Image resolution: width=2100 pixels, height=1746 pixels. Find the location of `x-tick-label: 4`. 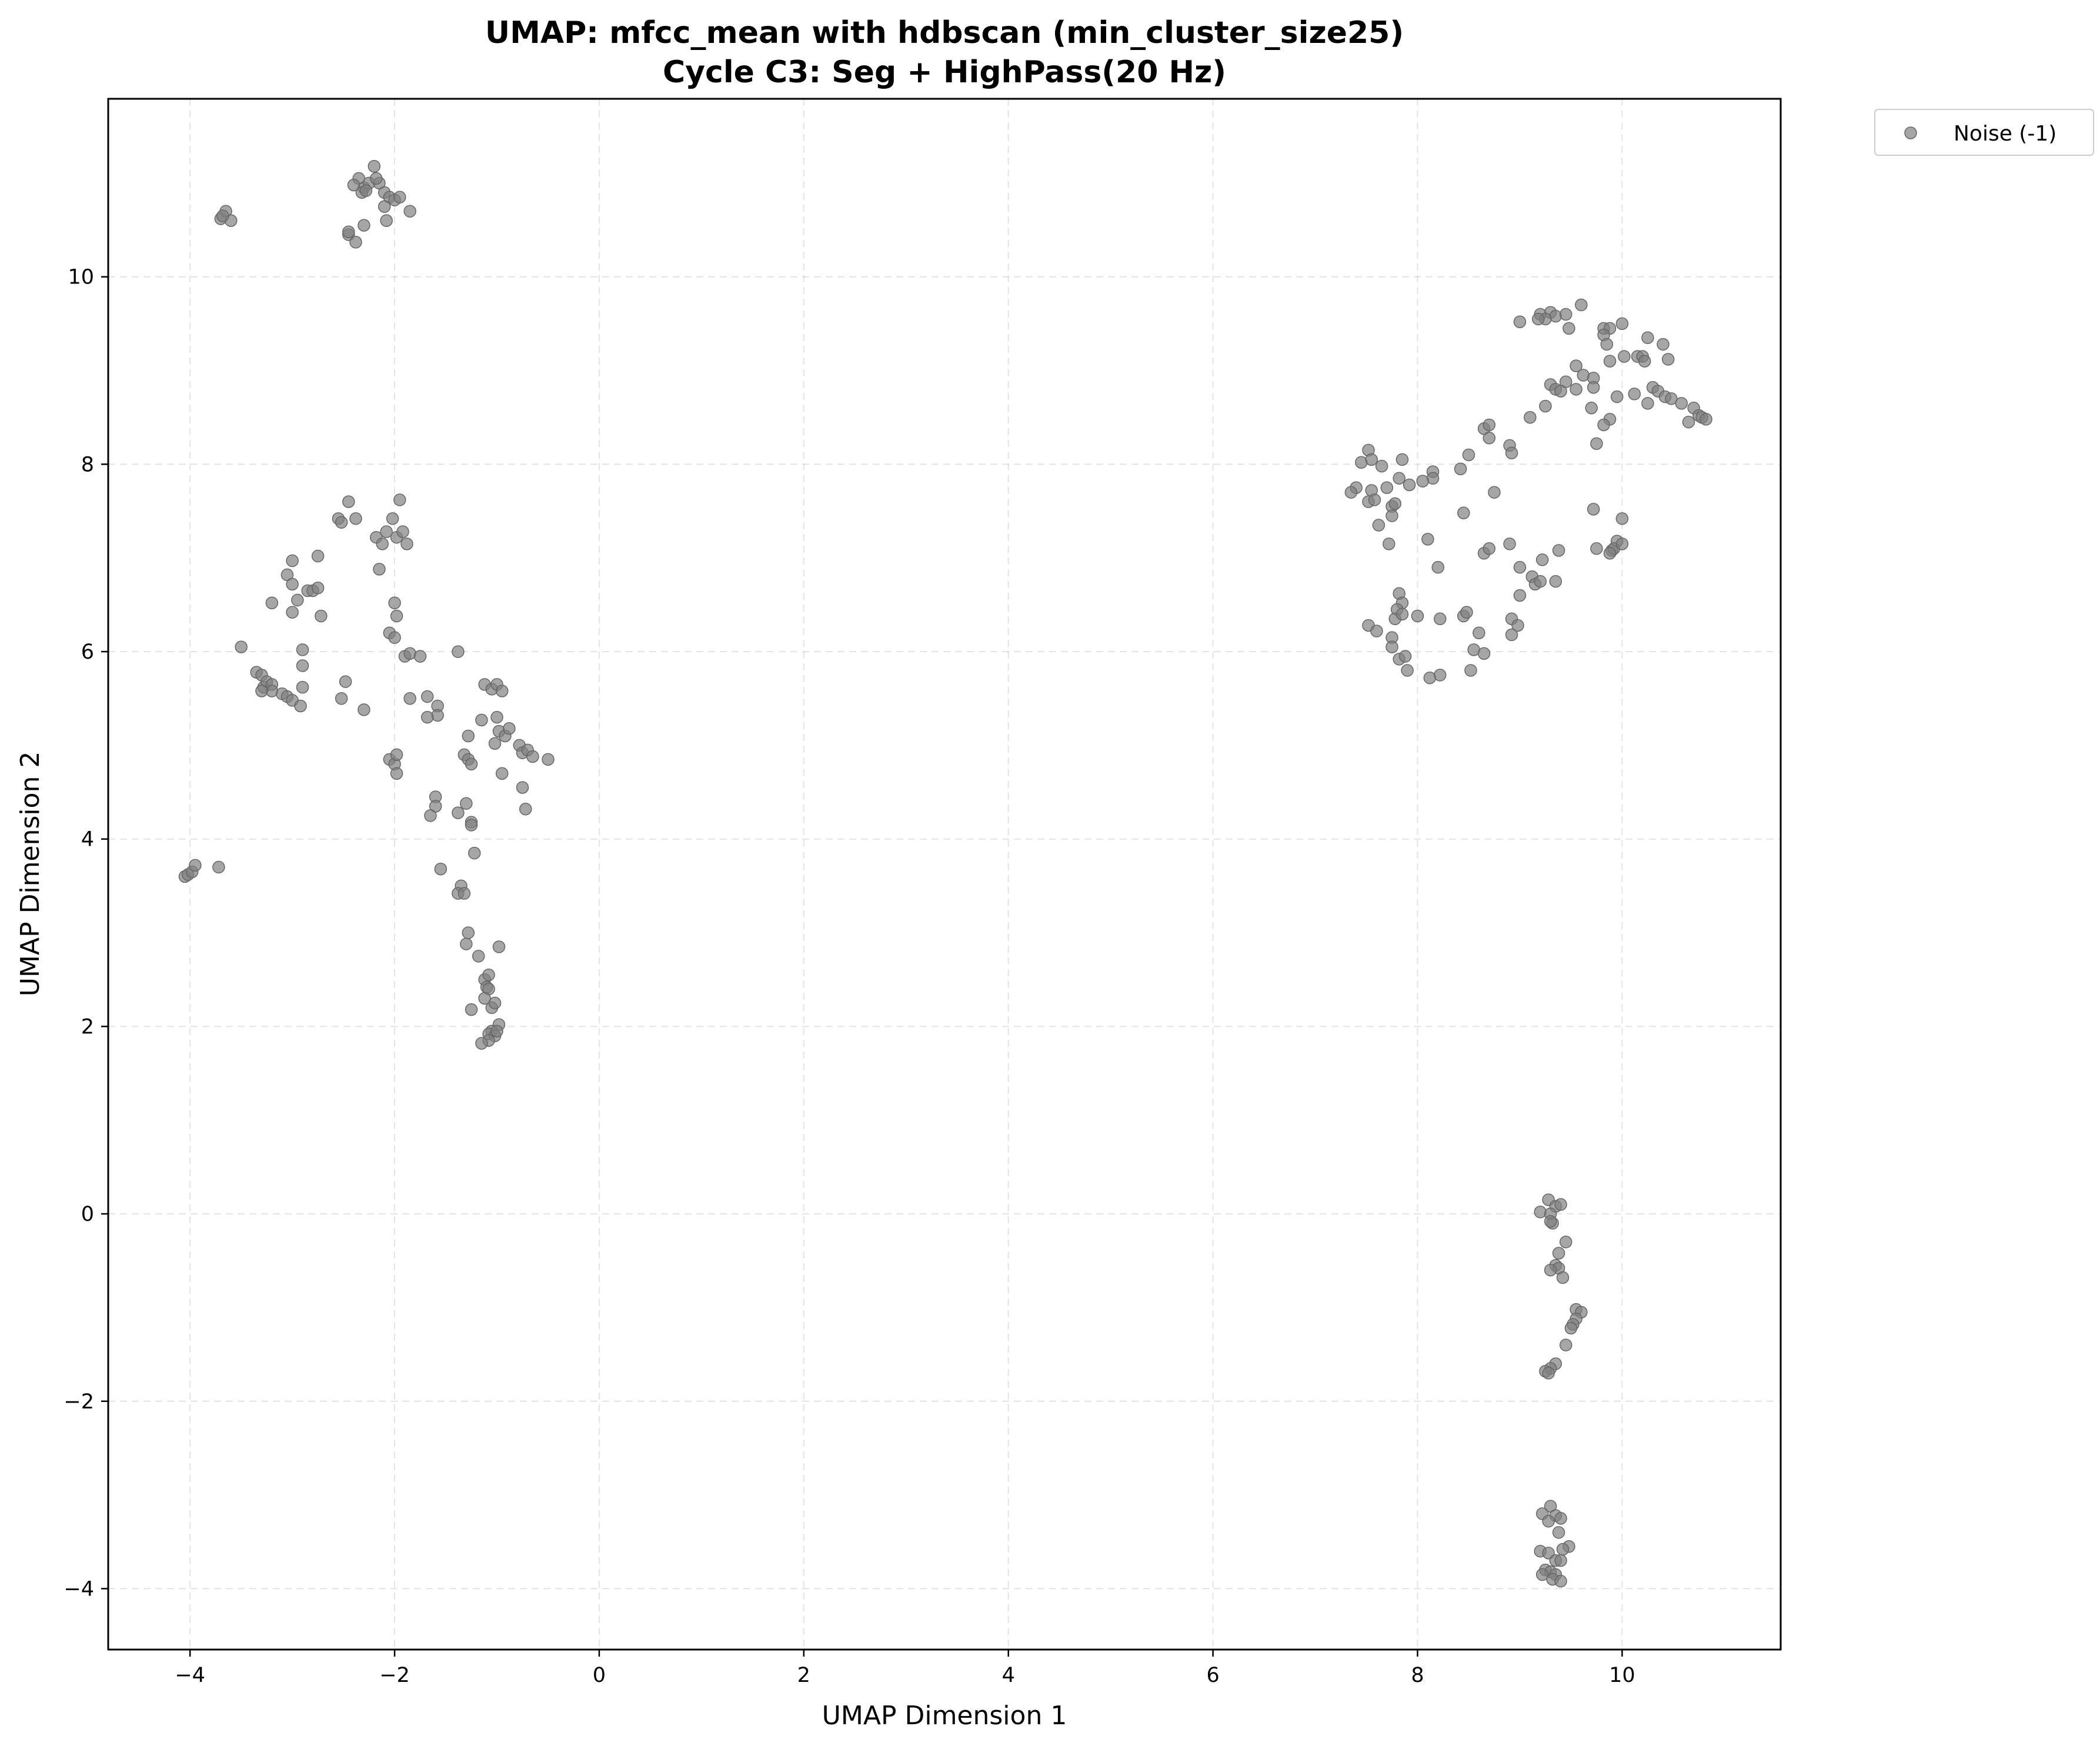

x-tick-label: 4 is located at coordinates (1008, 1675).